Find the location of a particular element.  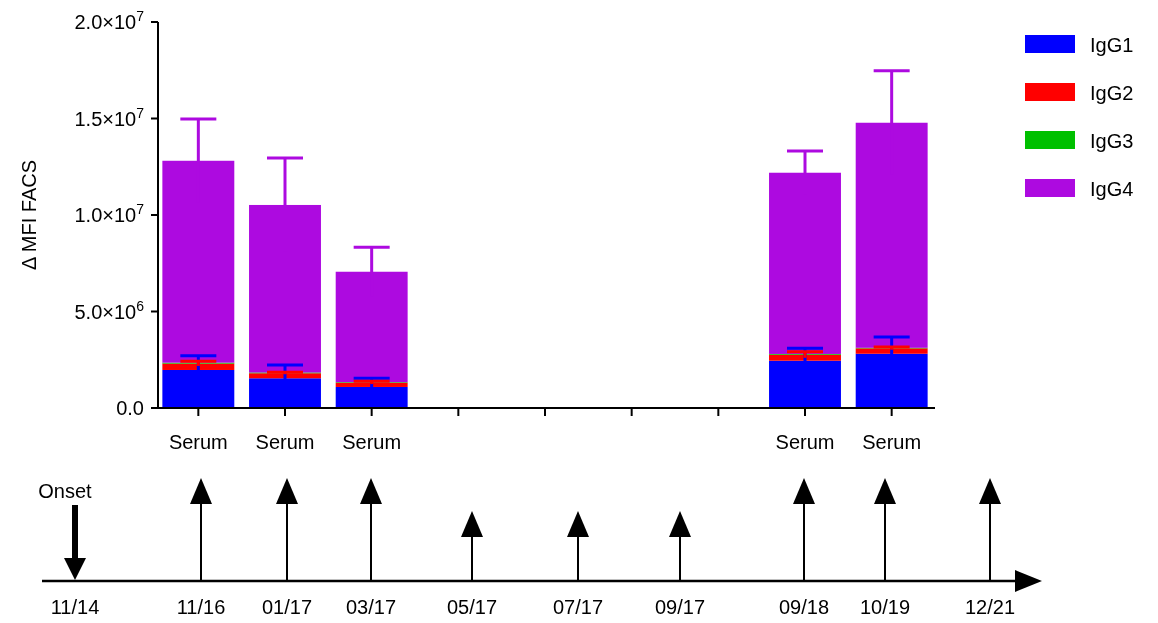

legend-label: IgG3 is located at coordinates (1112, 141).